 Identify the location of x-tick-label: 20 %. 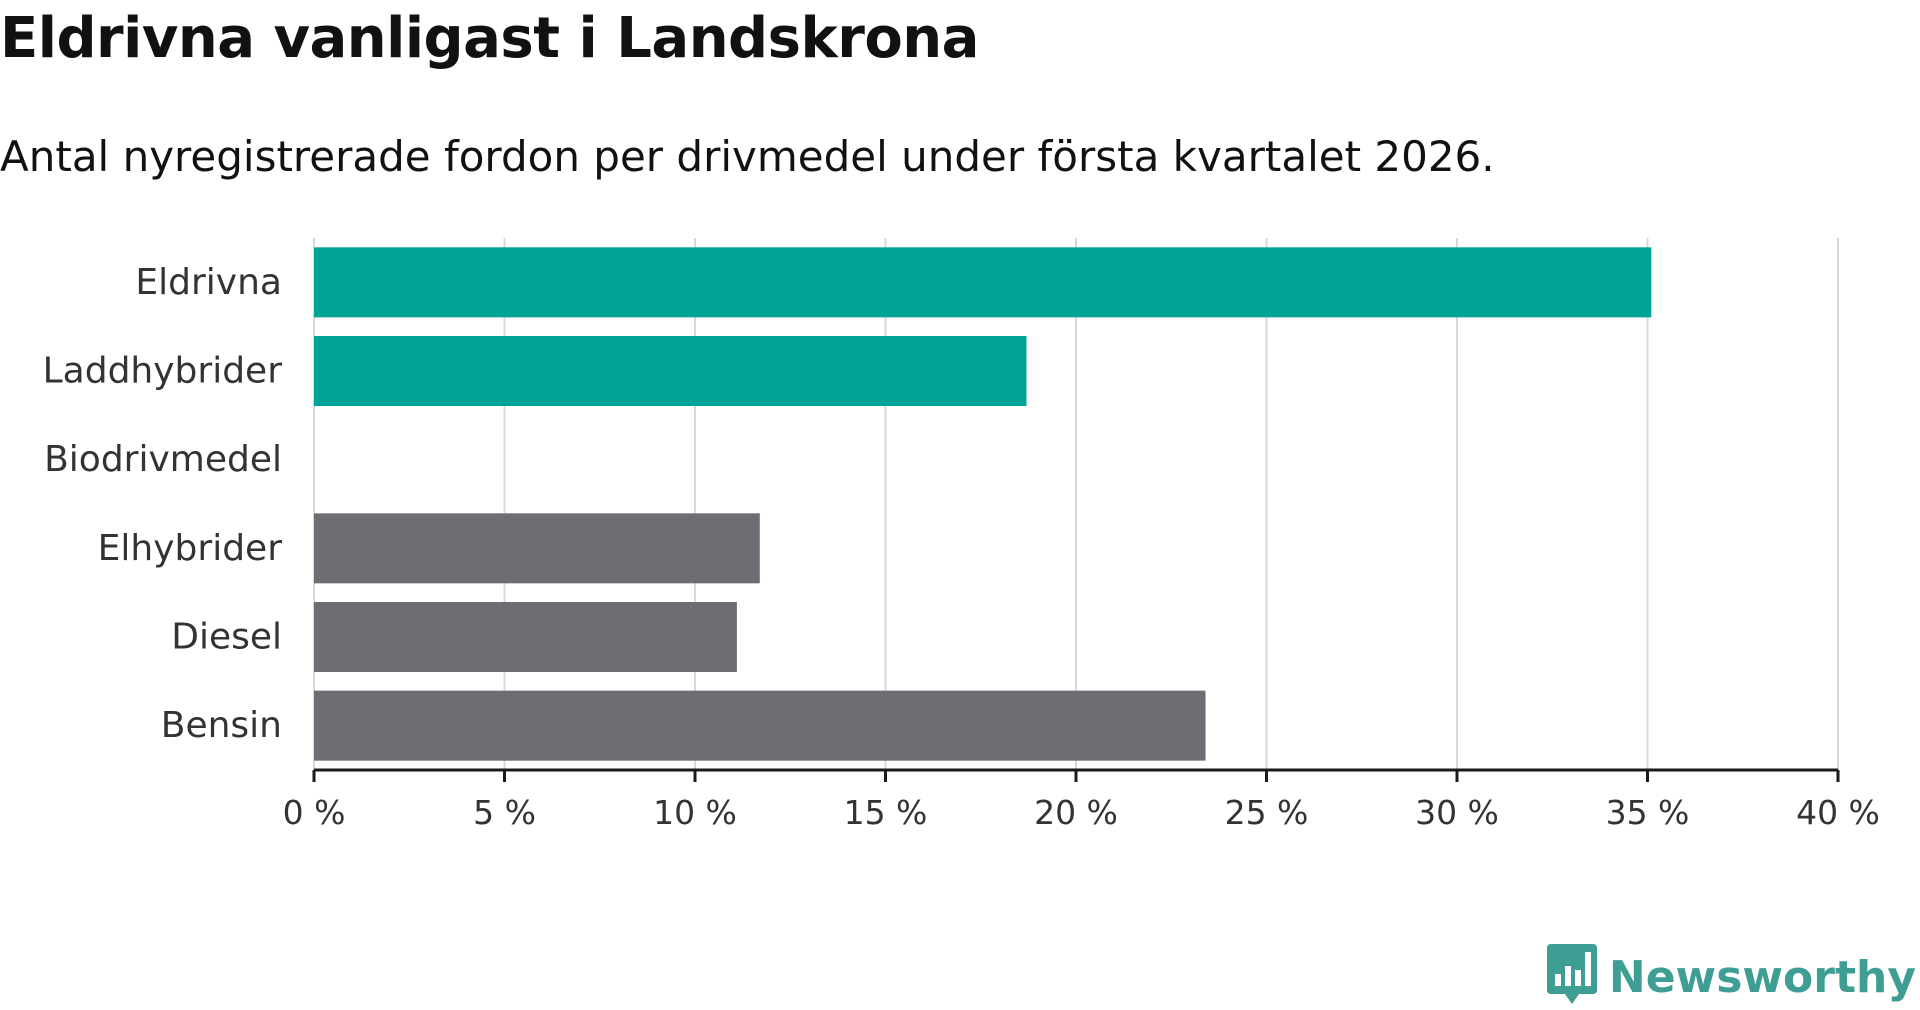
(1076, 812).